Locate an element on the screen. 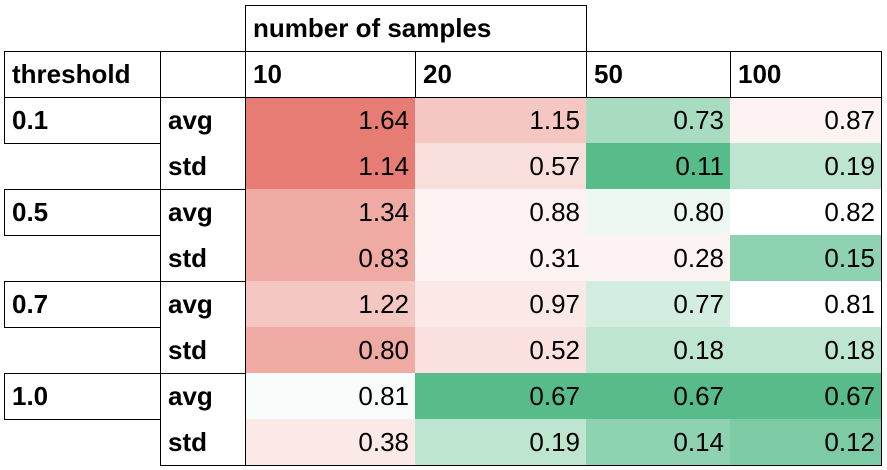  heatmap-cell: 0.14 is located at coordinates (658, 442).